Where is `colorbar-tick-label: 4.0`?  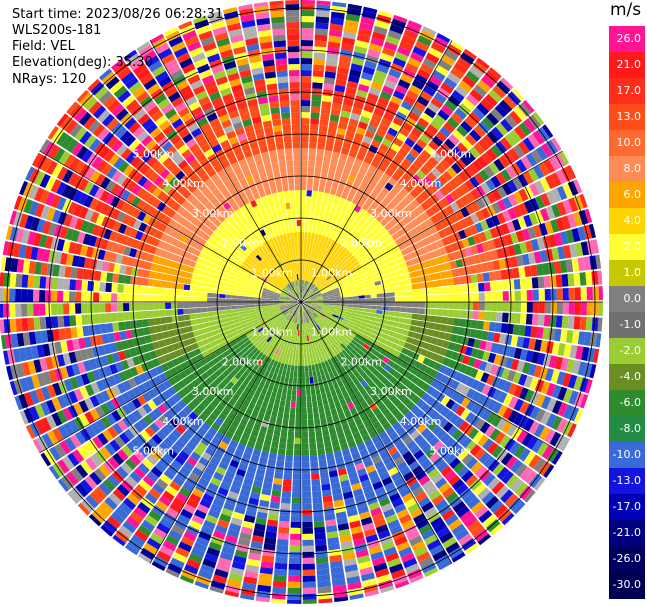 colorbar-tick-label: 4.0 is located at coordinates (632, 220).